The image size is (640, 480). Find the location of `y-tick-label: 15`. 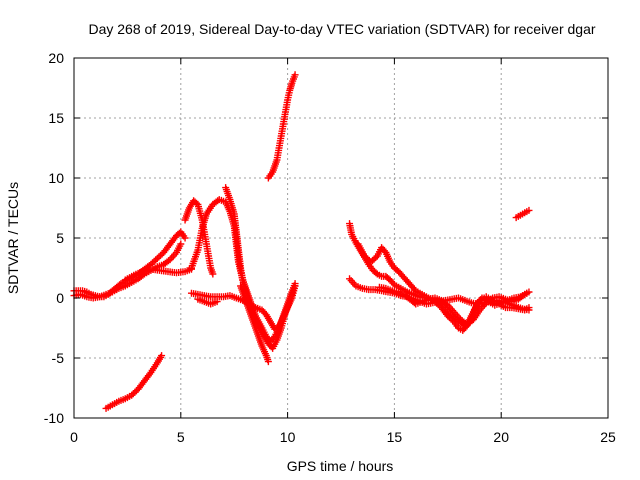

y-tick-label: 15 is located at coordinates (56, 118).